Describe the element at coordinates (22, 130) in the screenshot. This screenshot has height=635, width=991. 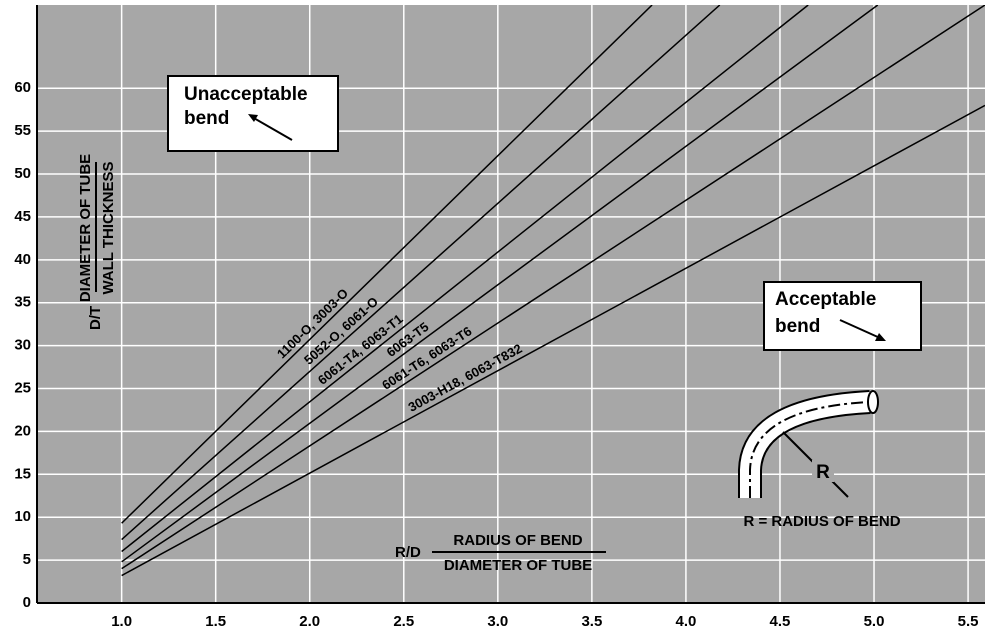
I see `y-tick-label: 55` at that location.